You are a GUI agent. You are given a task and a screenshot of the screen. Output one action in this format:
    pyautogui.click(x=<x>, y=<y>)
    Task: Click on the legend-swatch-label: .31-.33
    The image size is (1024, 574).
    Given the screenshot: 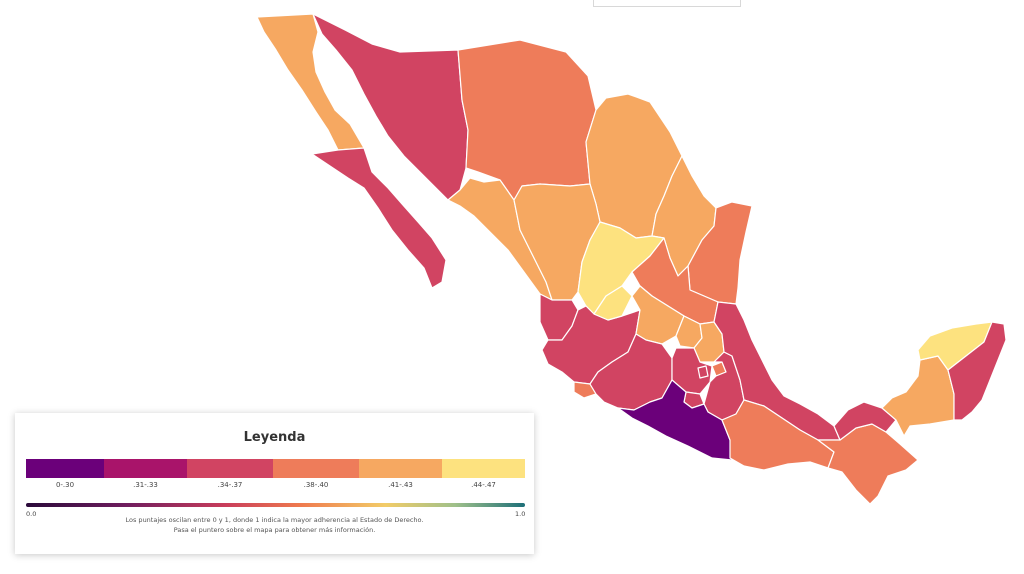 What is the action you would take?
    pyautogui.click(x=145, y=485)
    